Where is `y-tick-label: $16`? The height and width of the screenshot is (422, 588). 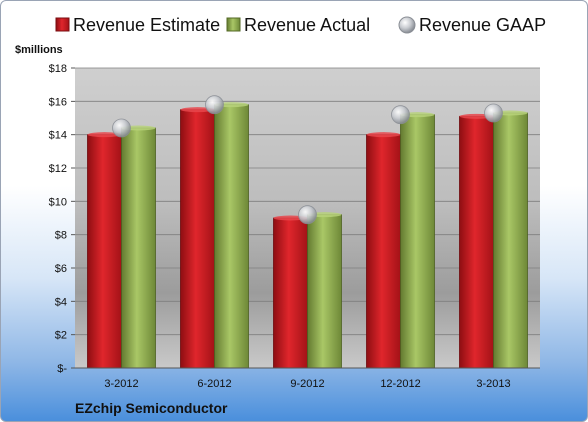
y-tick-label: $16 is located at coordinates (58, 102).